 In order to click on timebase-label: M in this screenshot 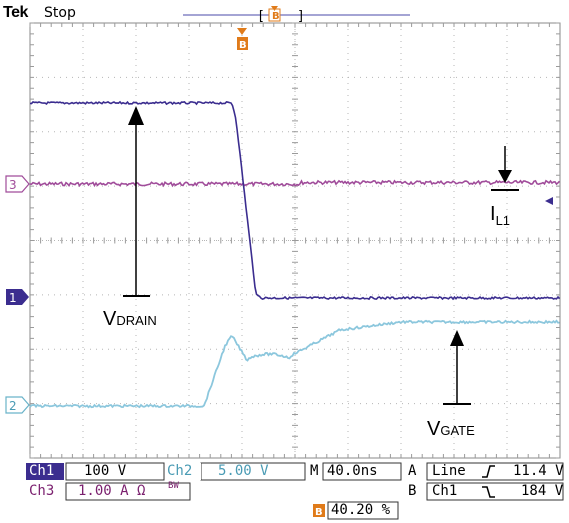, I will do `click(314, 471)`.